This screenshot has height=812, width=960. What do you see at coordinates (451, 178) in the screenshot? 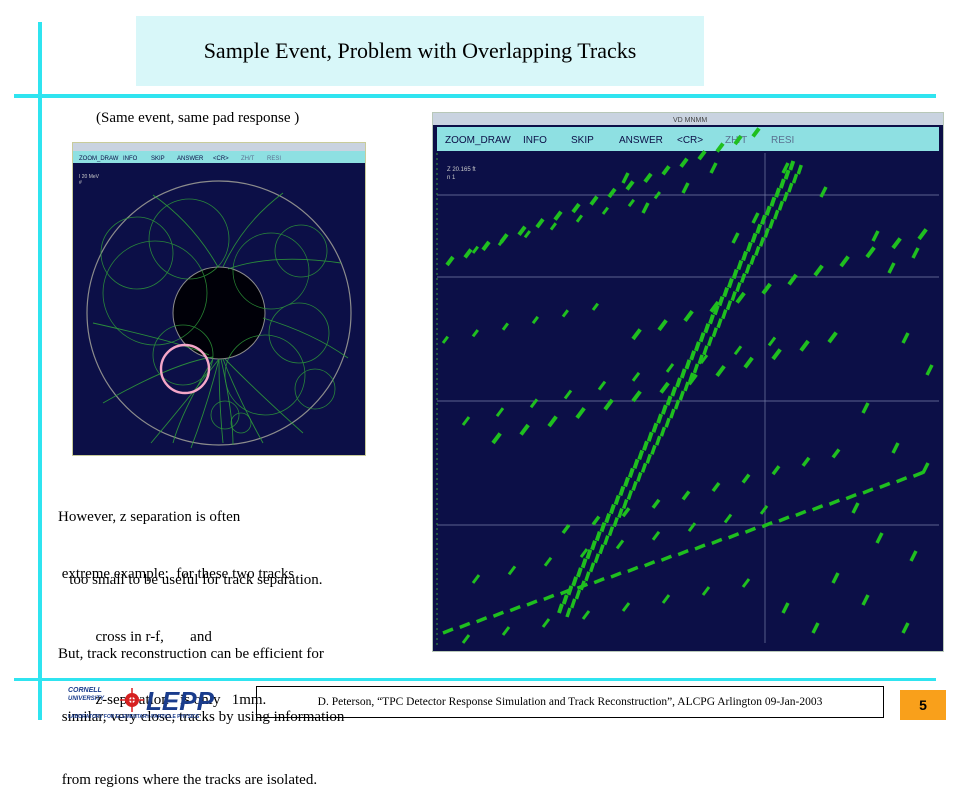
I see `zoomed-info-line: n 1` at bounding box center [451, 178].